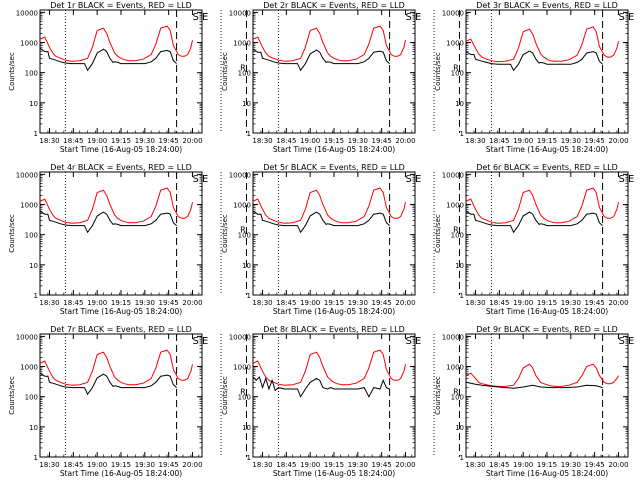  What do you see at coordinates (547, 329) in the screenshot?
I see `panel-title: Det 9r BLACK = Events, RED = LLD` at bounding box center [547, 329].